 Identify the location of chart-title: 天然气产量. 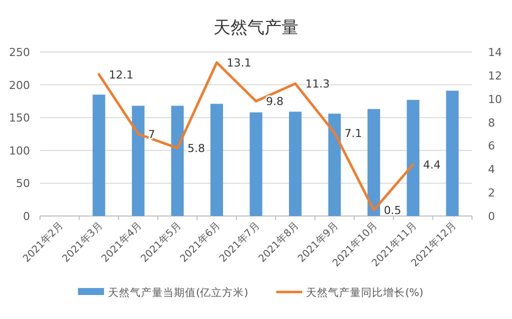
(256, 28).